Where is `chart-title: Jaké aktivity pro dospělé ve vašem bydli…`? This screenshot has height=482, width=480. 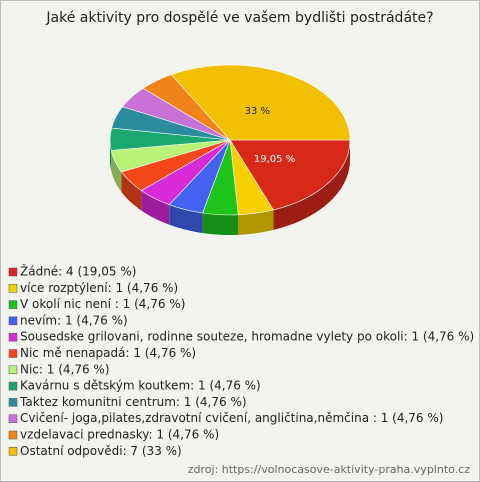 chart-title: Jaké aktivity pro dospělé ve vašem bydli… is located at coordinates (239, 18).